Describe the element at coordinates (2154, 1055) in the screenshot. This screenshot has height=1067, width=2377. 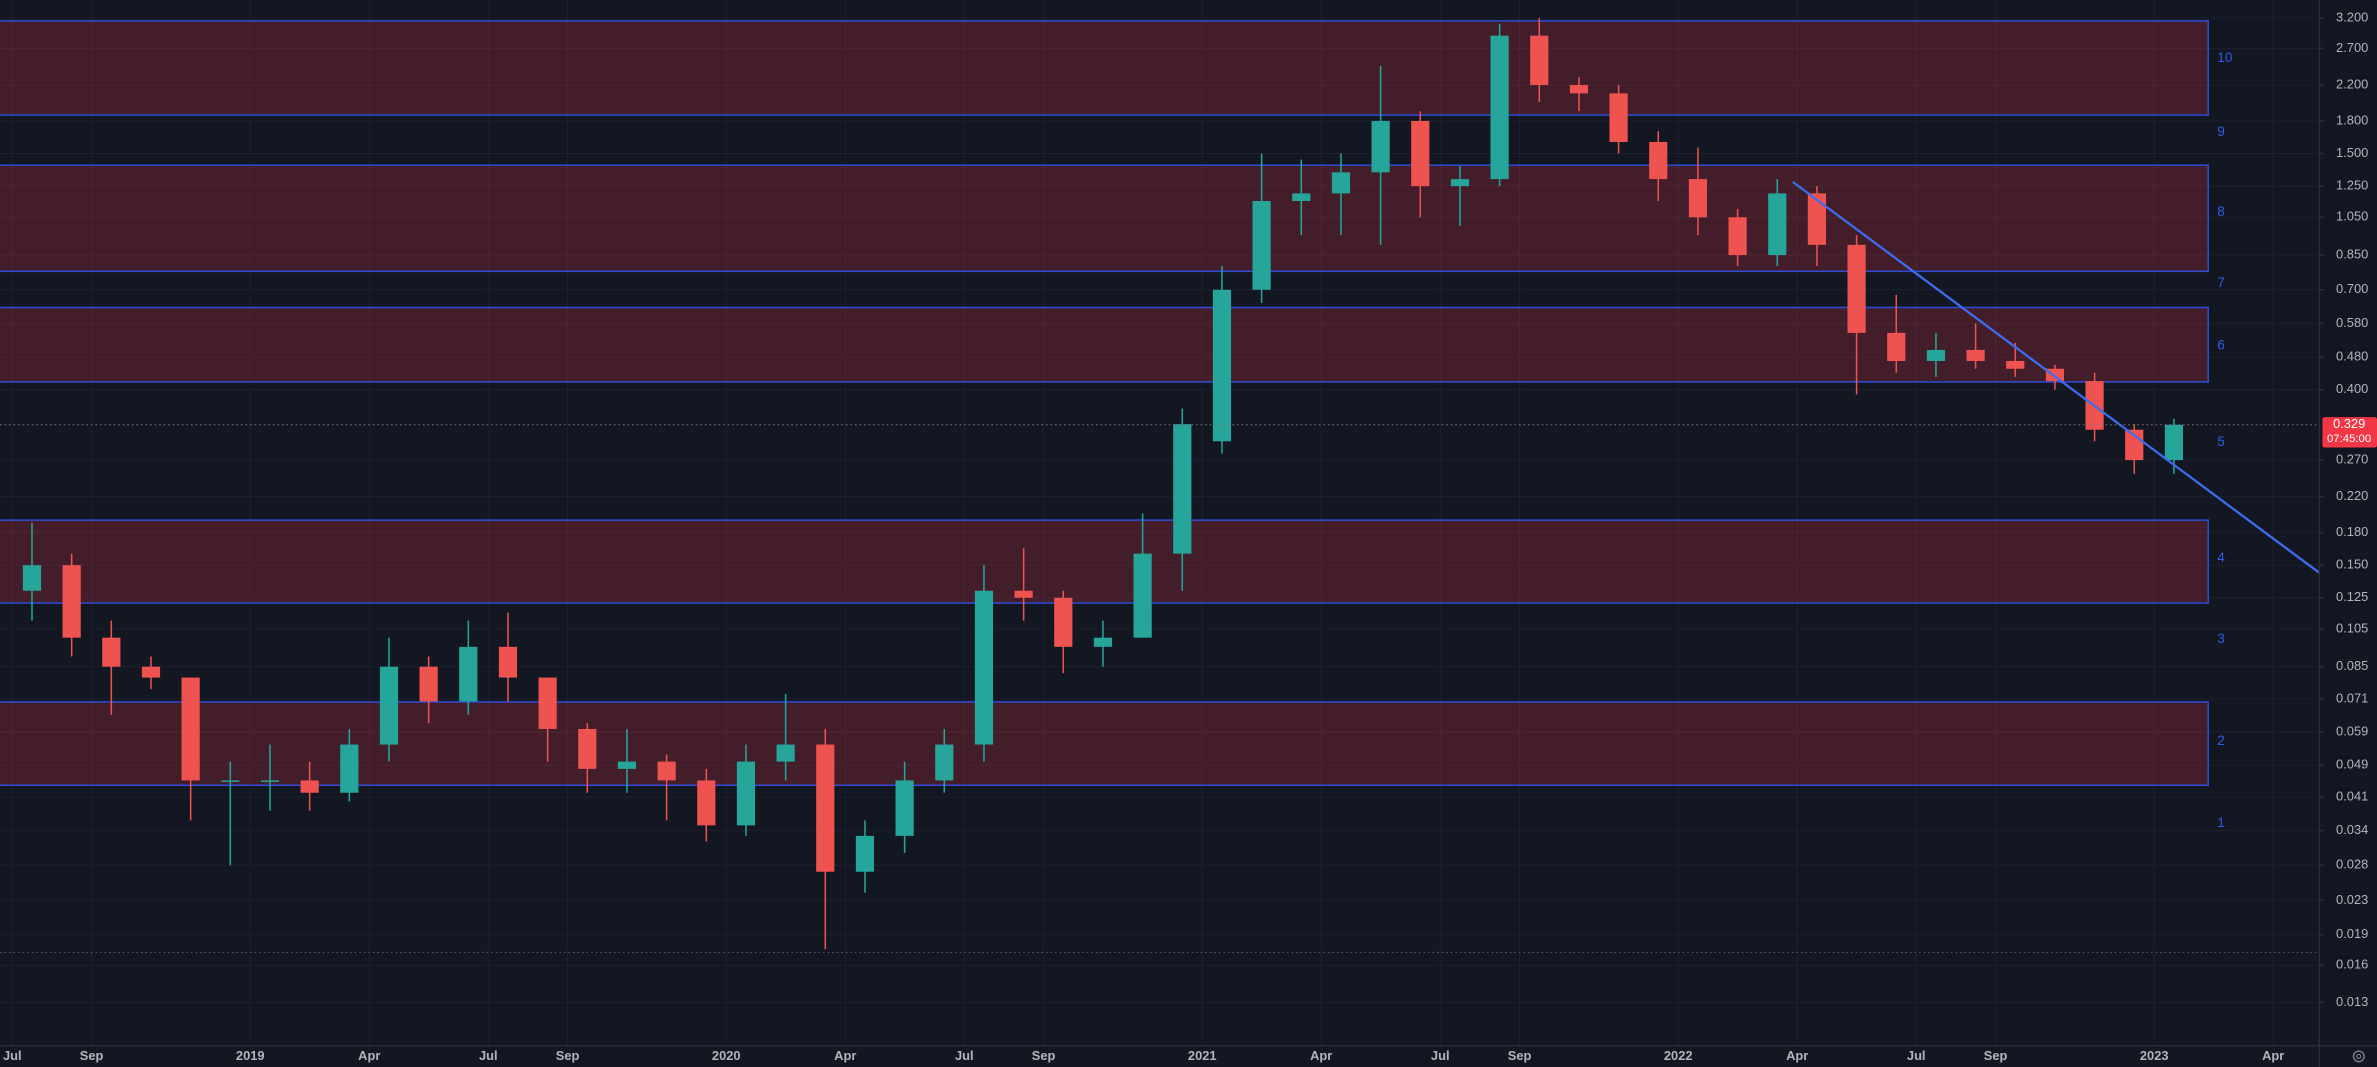
I see `x-tick-label: 2023` at that location.